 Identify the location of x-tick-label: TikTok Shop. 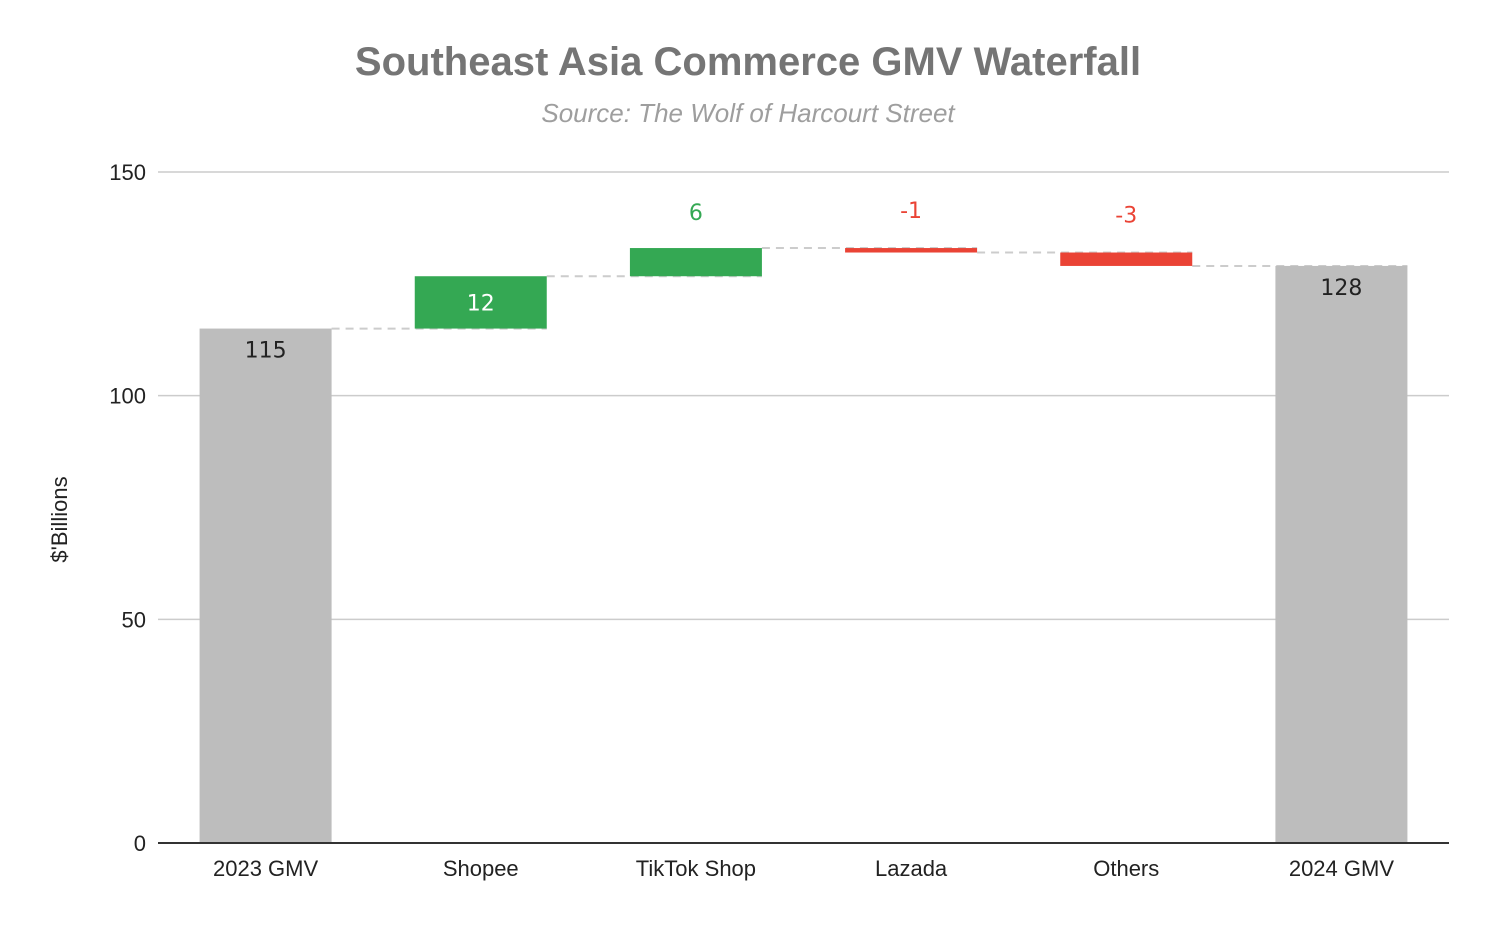
(696, 868).